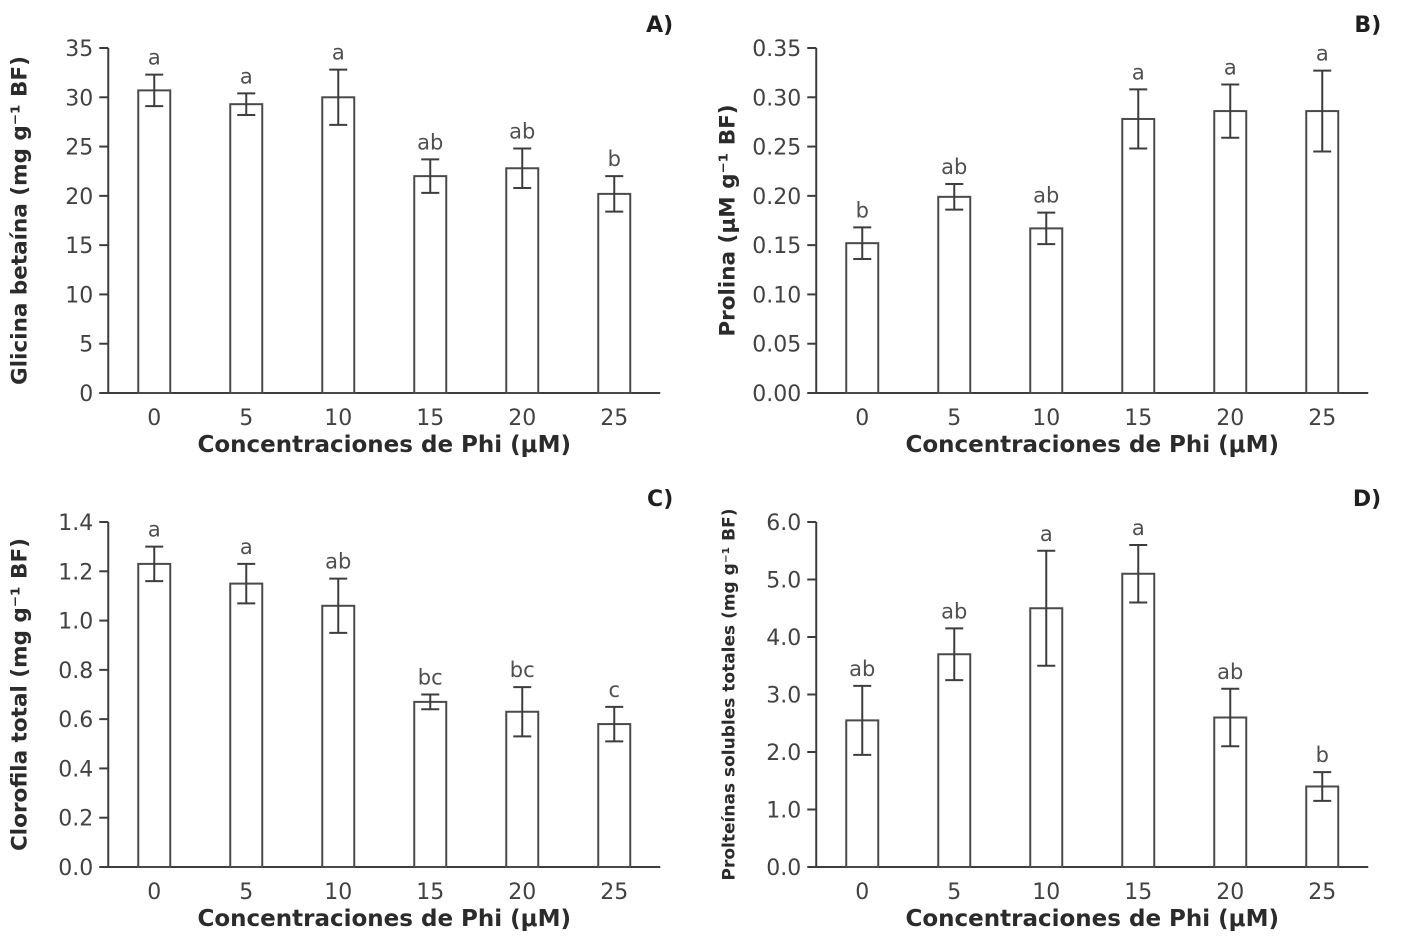  What do you see at coordinates (783, 638) in the screenshot?
I see `y-tick-label: 4.0` at bounding box center [783, 638].